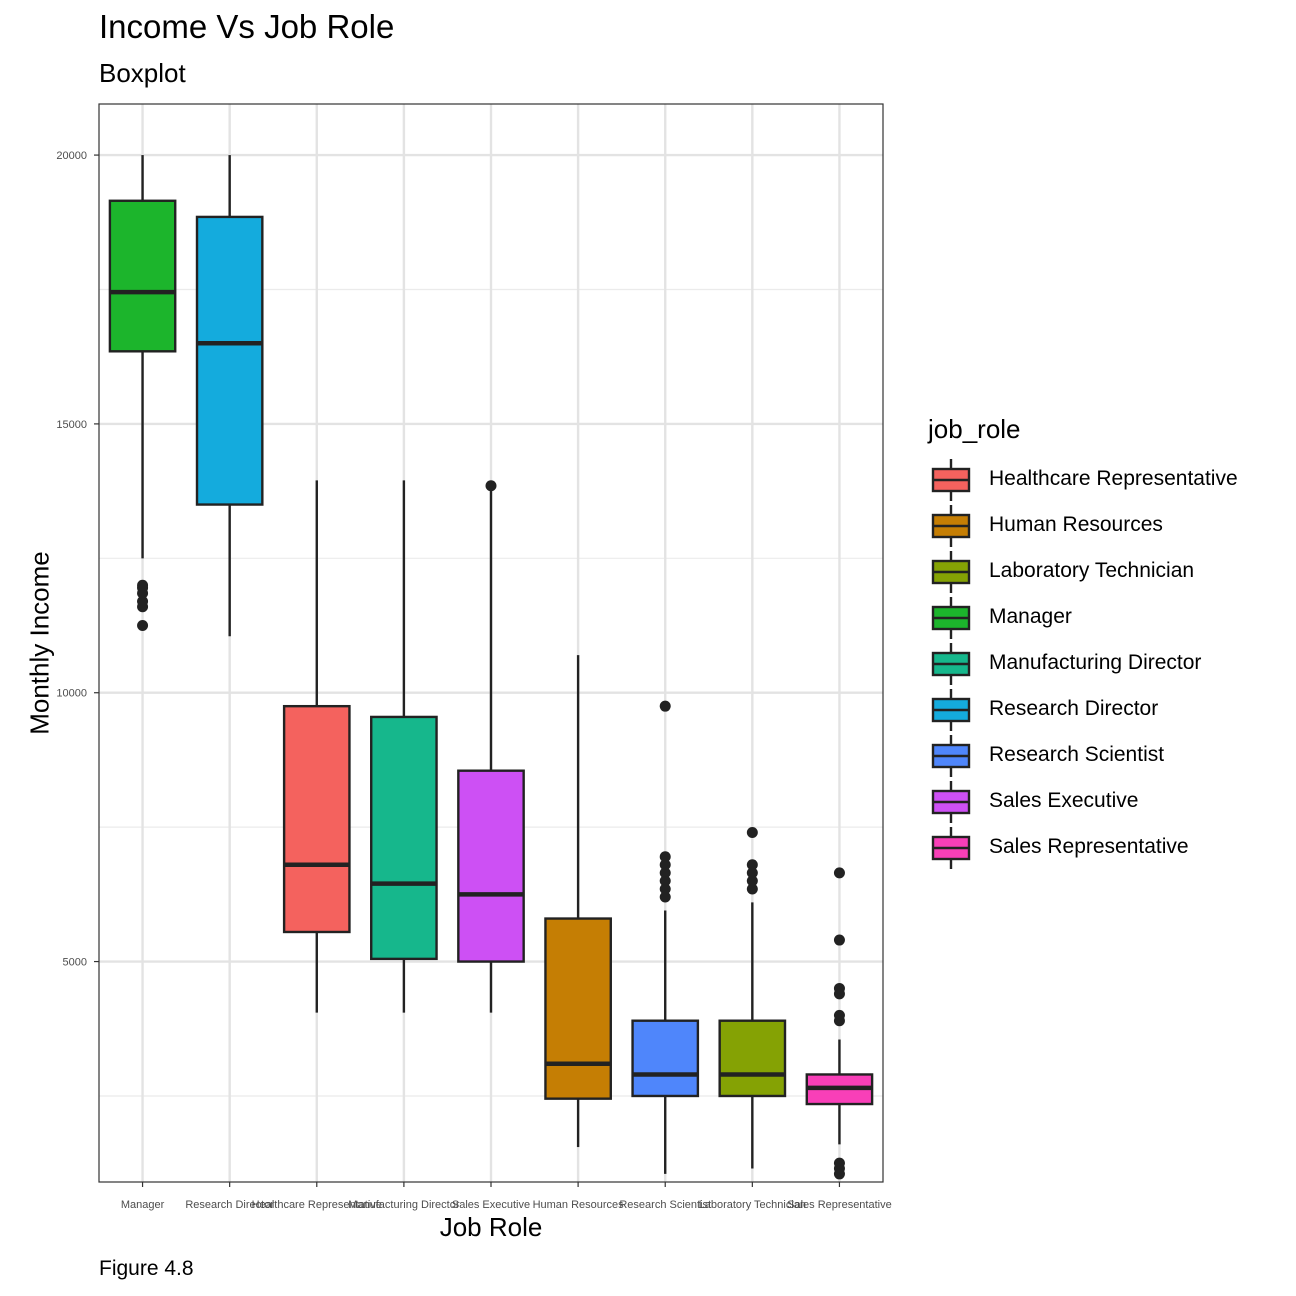 The image size is (1296, 1296). I want to click on legend-item: Healthcare Representative, so click(1083, 480).